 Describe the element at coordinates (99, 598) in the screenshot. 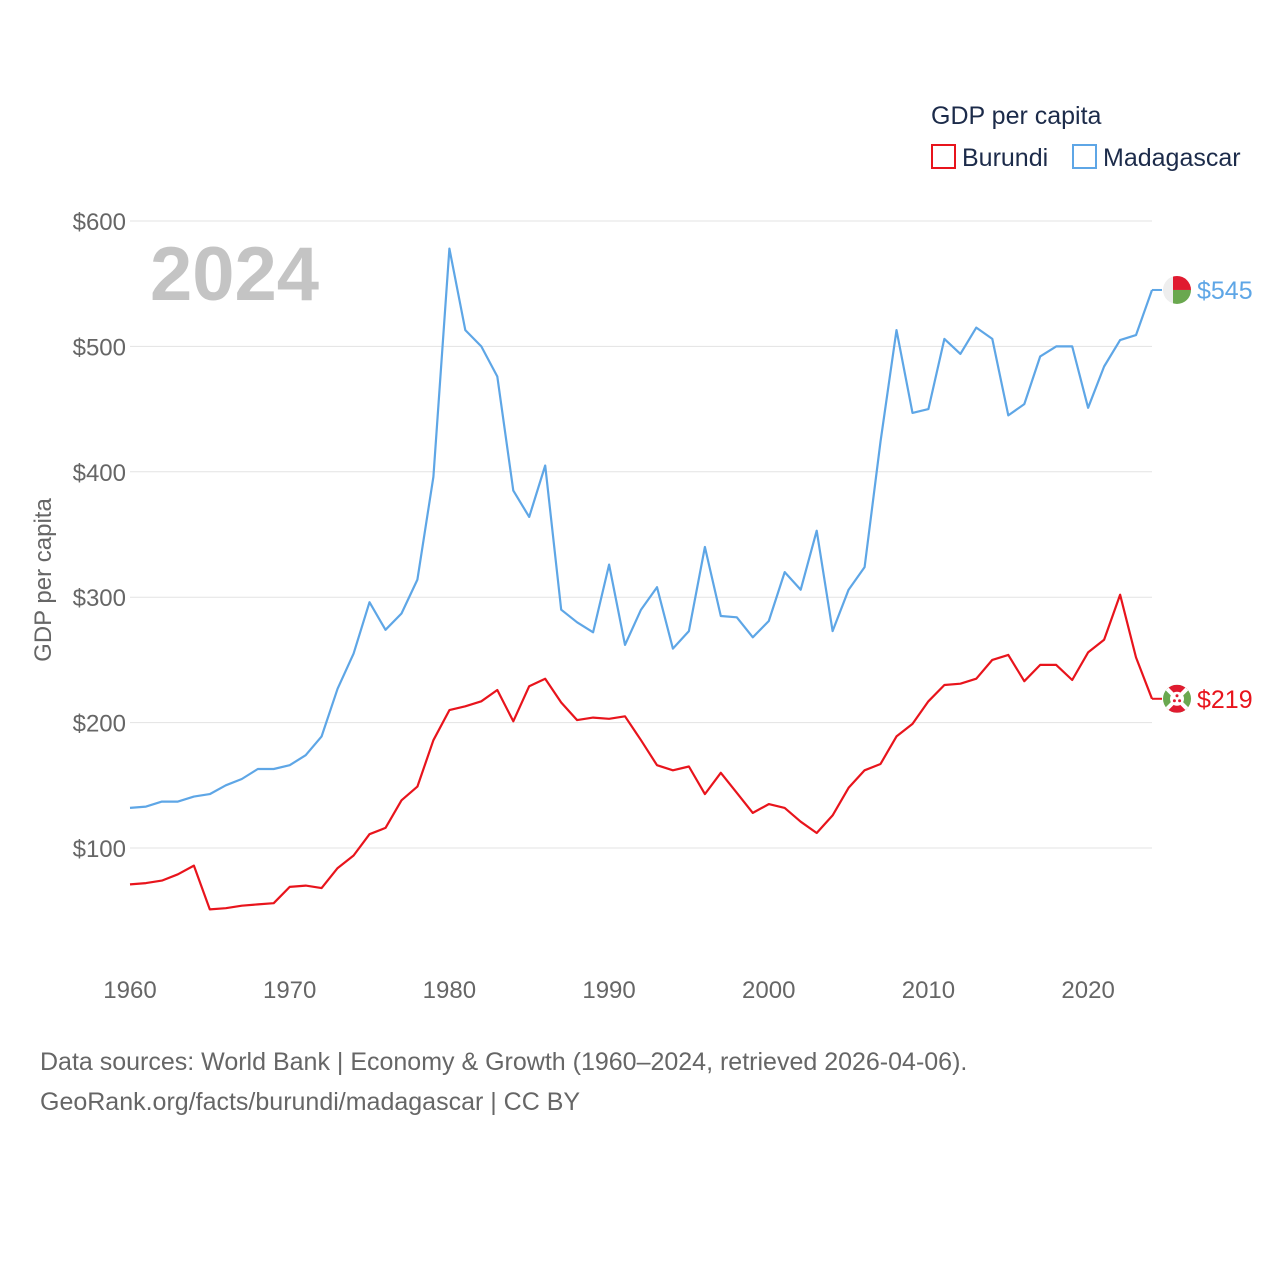

I see `y-tick-label: $300` at that location.